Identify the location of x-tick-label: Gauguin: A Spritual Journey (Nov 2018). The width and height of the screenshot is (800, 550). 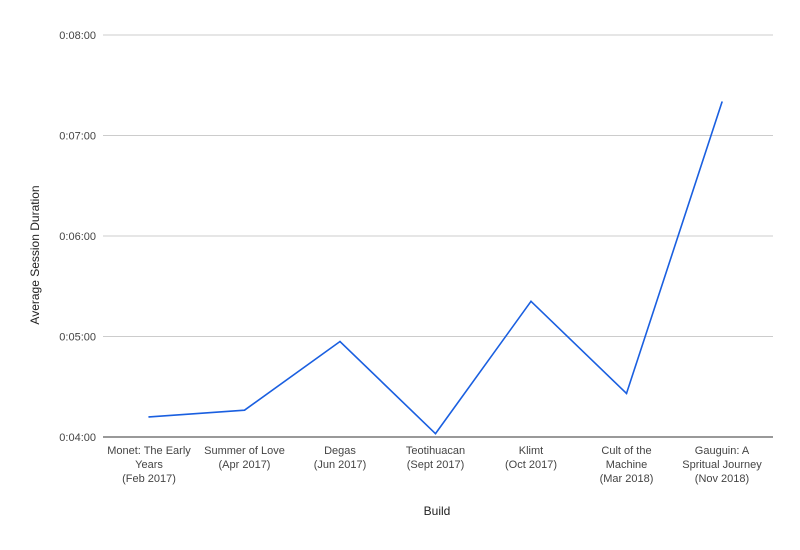
(722, 465).